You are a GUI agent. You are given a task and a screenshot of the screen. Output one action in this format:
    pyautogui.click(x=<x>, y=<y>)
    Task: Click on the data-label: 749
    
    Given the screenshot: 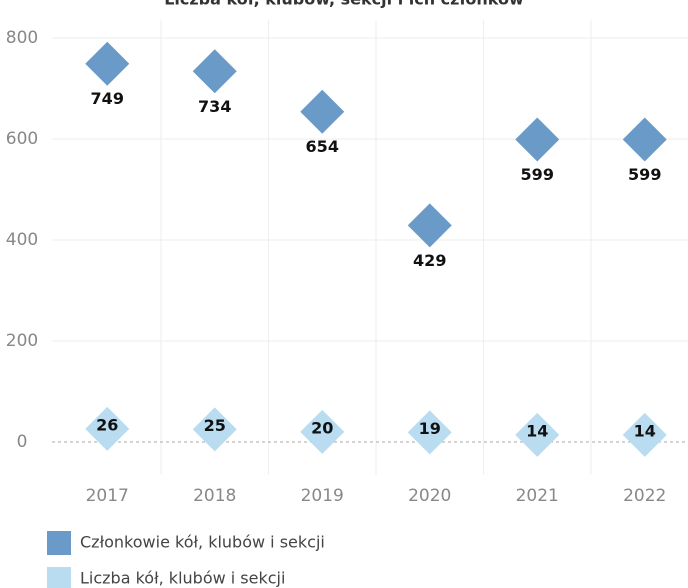 What is the action you would take?
    pyautogui.click(x=107, y=98)
    